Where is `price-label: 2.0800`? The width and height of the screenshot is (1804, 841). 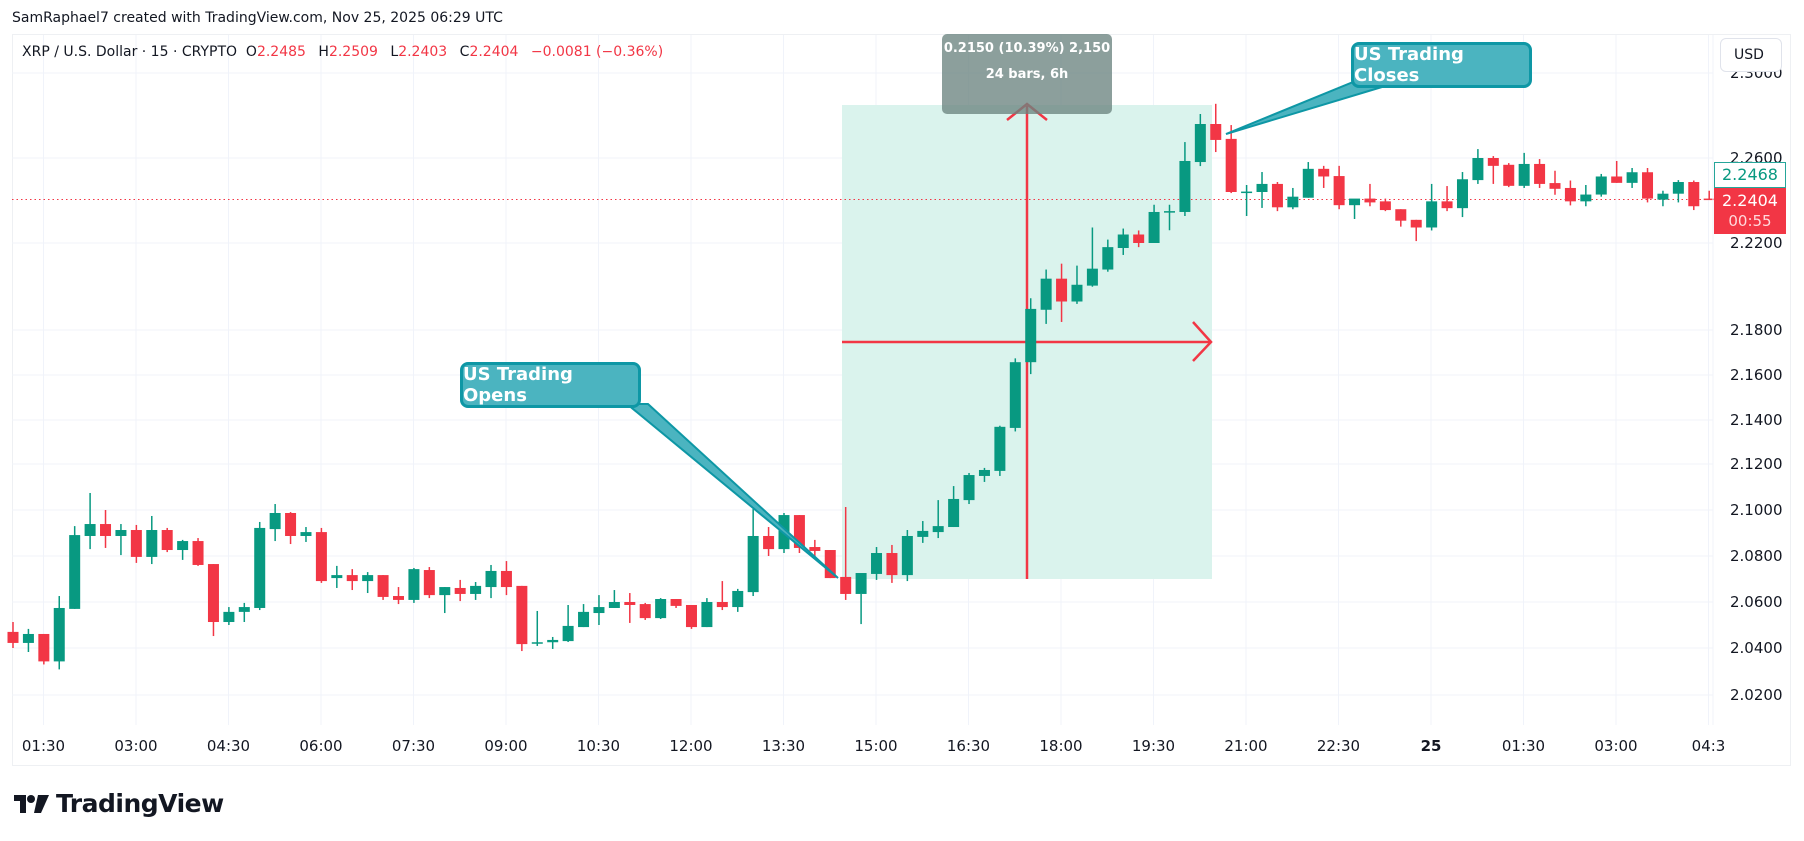 price-label: 2.0800 is located at coordinates (1756, 556).